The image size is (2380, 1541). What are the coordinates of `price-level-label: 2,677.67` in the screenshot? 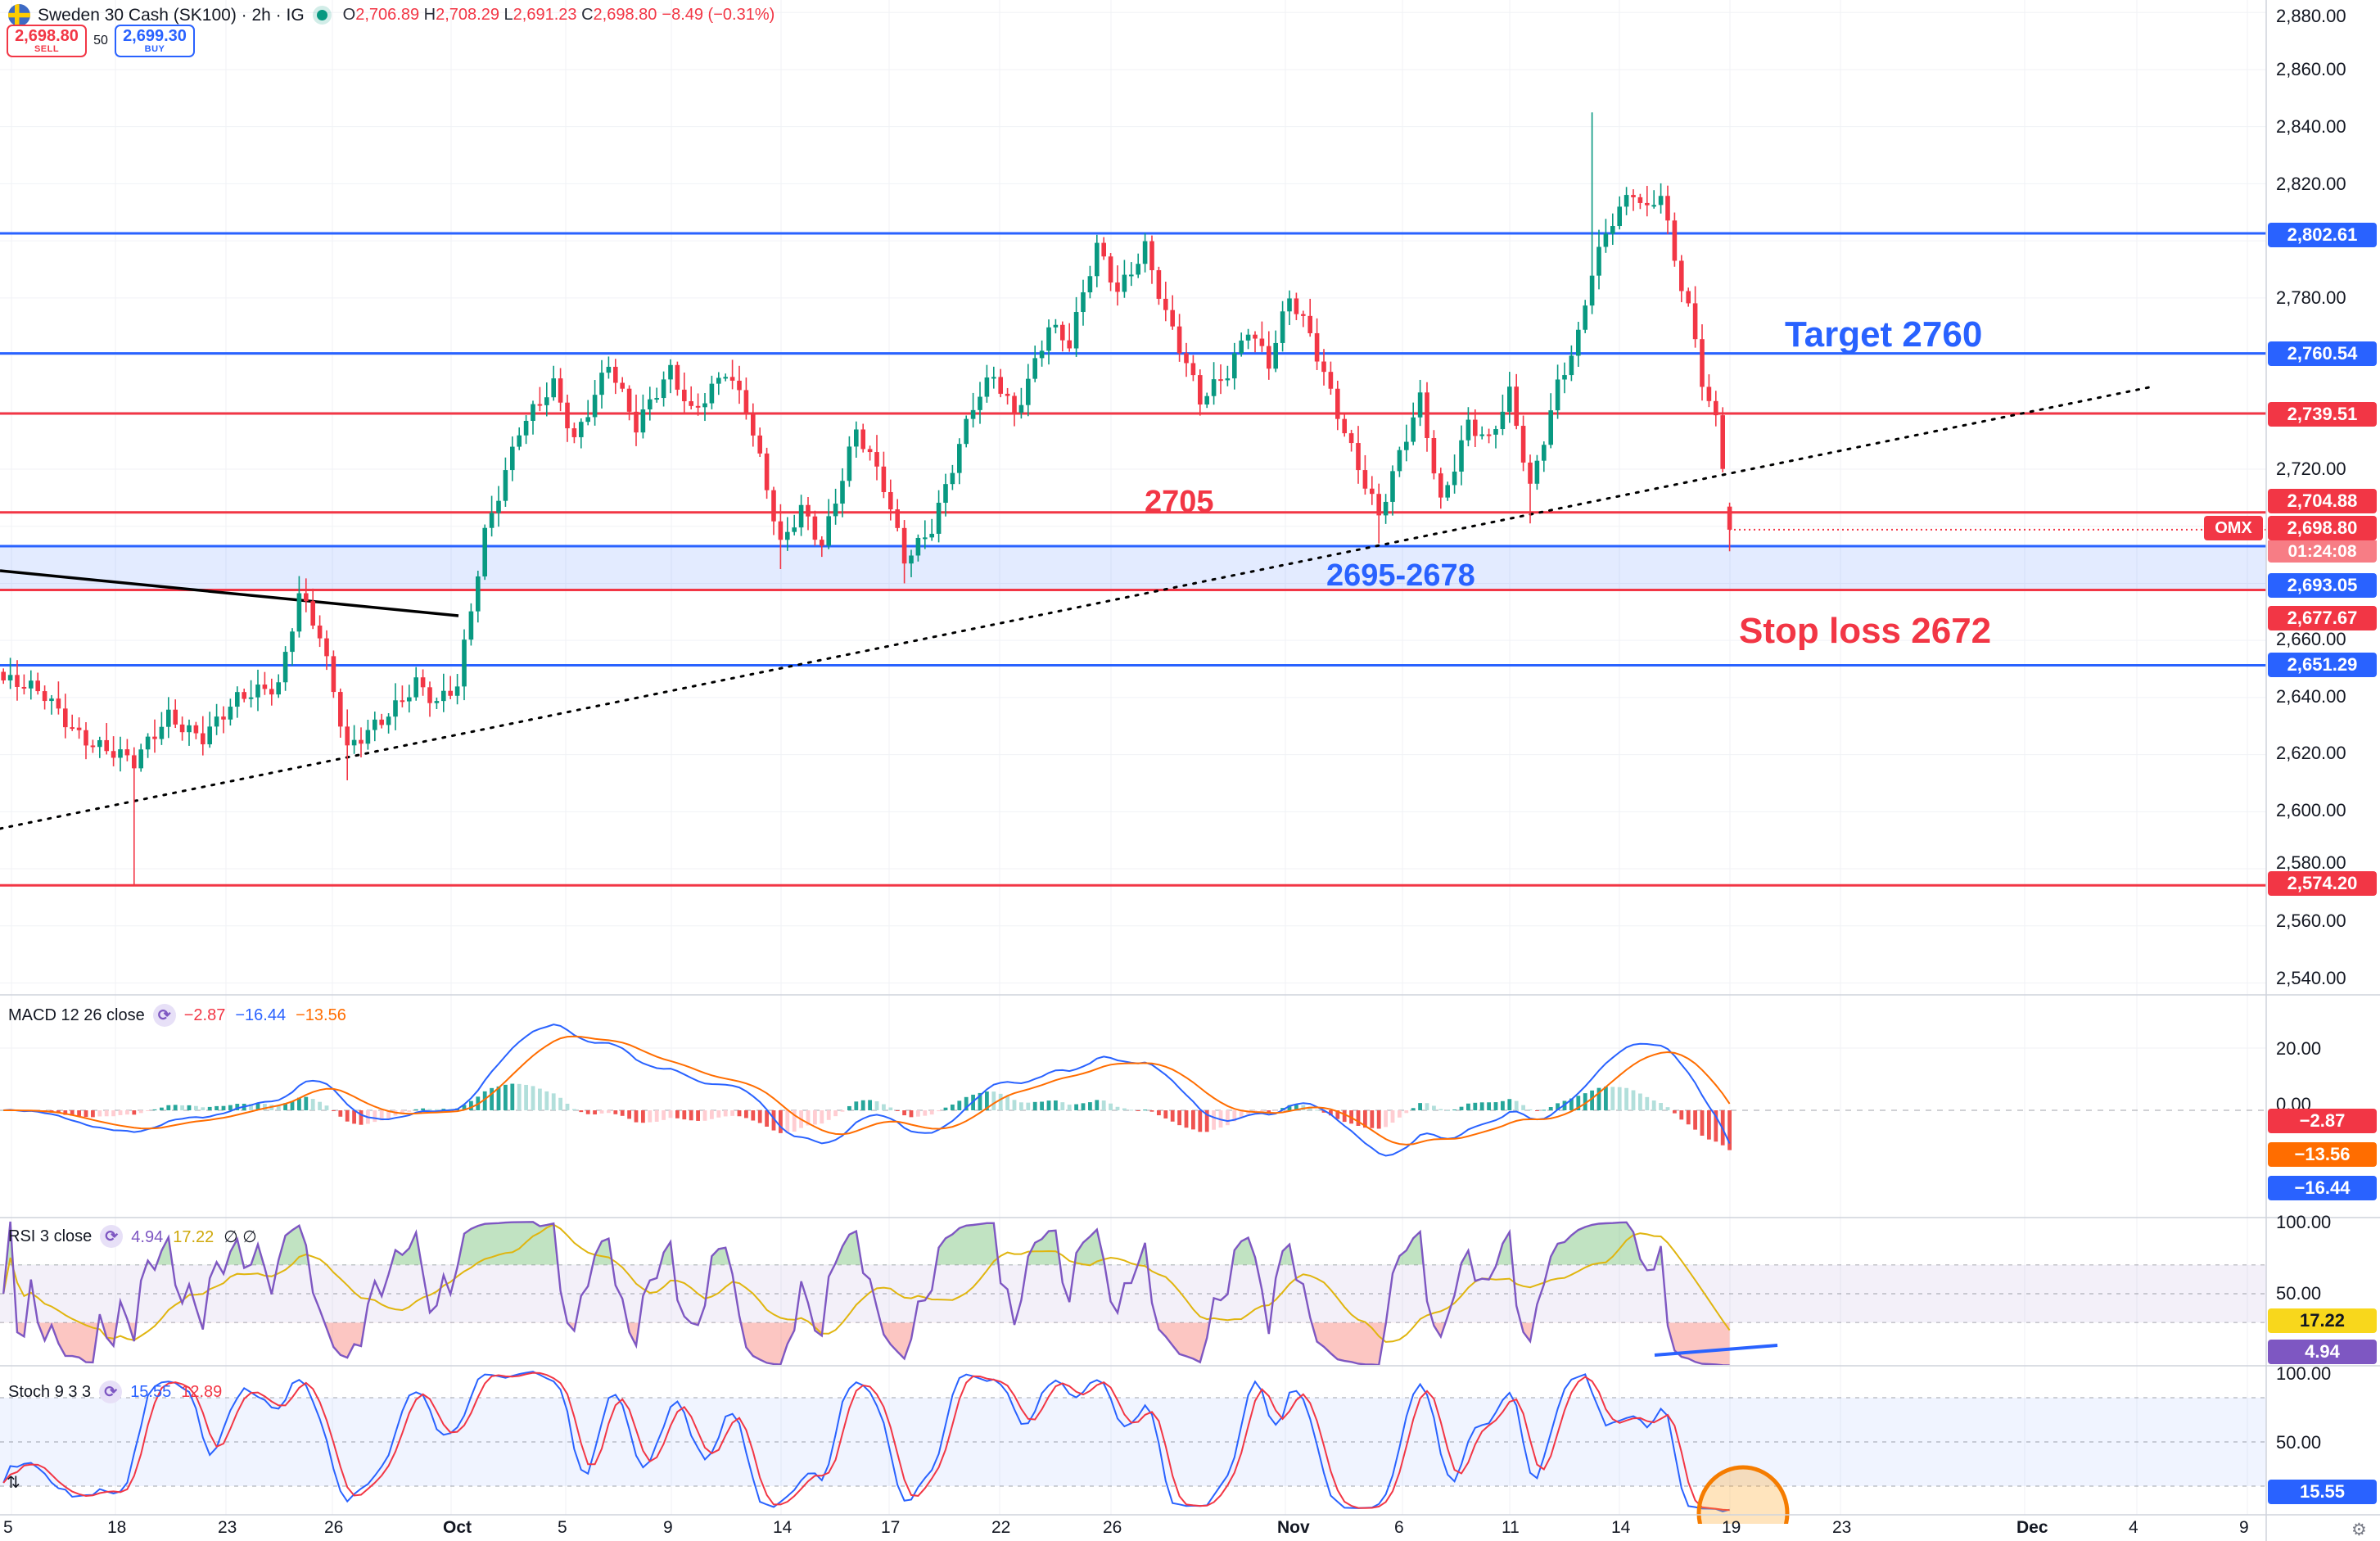 It's located at (2322, 618).